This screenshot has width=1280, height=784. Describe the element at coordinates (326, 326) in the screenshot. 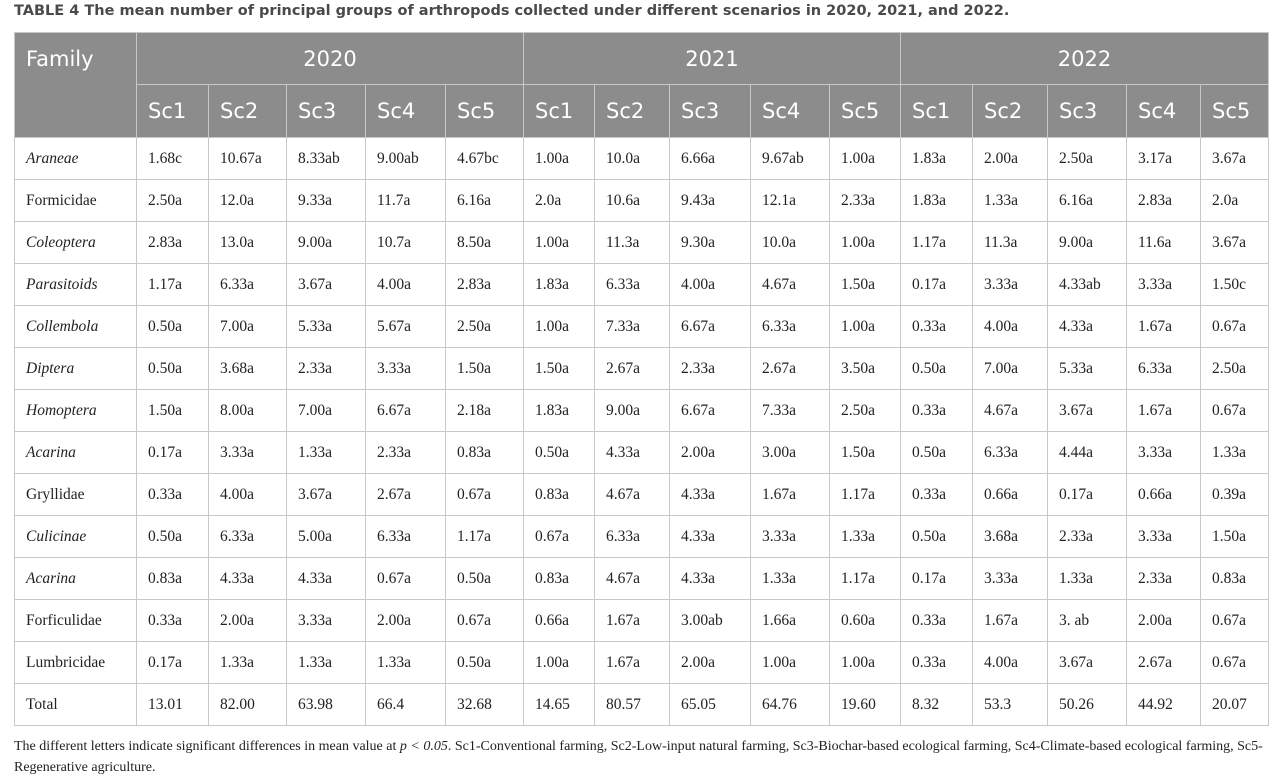

I see `value-cell: 5.33a` at that location.